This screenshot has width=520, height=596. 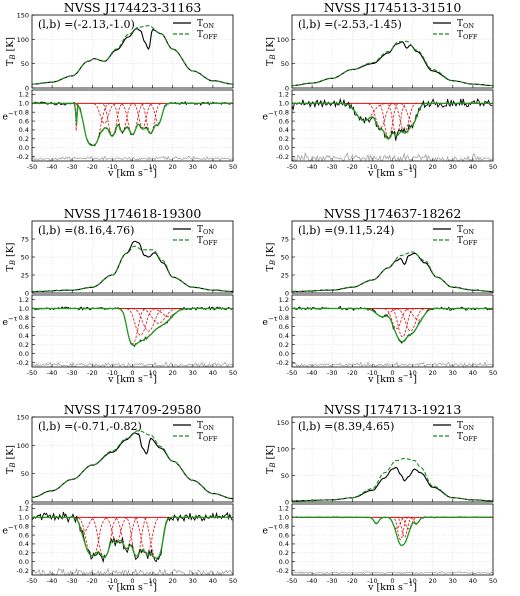 I want to click on coords-label: (l,b) =(-2.53,-1.45), so click(x=350, y=24).